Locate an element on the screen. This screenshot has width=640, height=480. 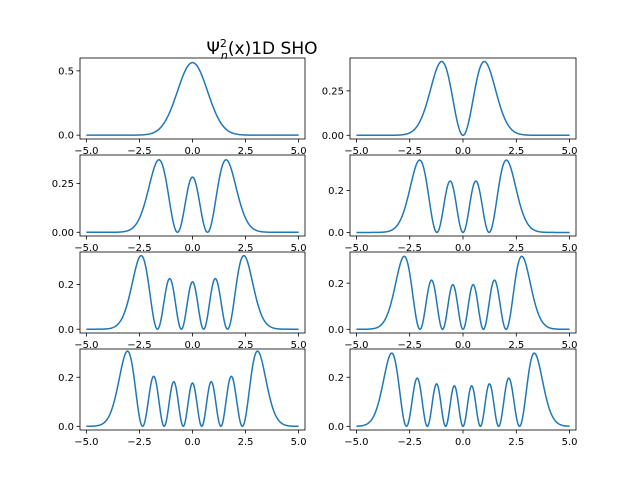
subplot-2: 0.00 0.25 −5.0 −2.5 0.0 2.5 5.0 is located at coordinates (179, 204).